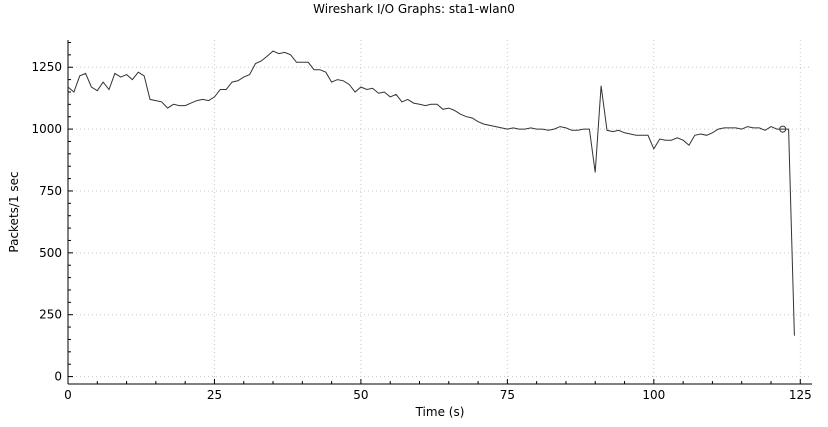  I want to click on y-axis-label: Packets/1 sec, so click(14, 211).